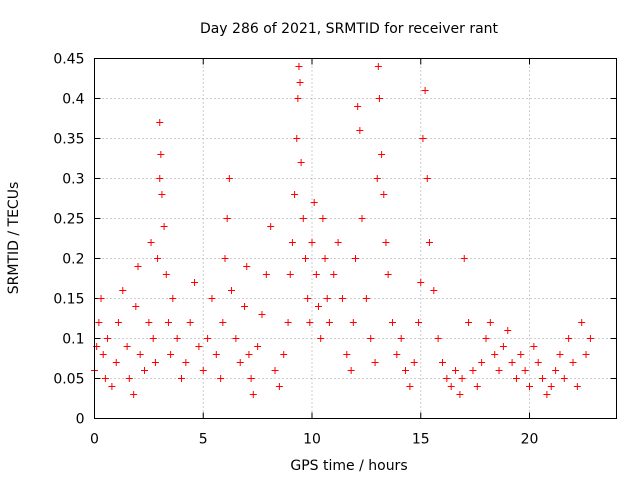 The image size is (640, 480). What do you see at coordinates (203, 440) in the screenshot?
I see `x-tick-label: 5` at bounding box center [203, 440].